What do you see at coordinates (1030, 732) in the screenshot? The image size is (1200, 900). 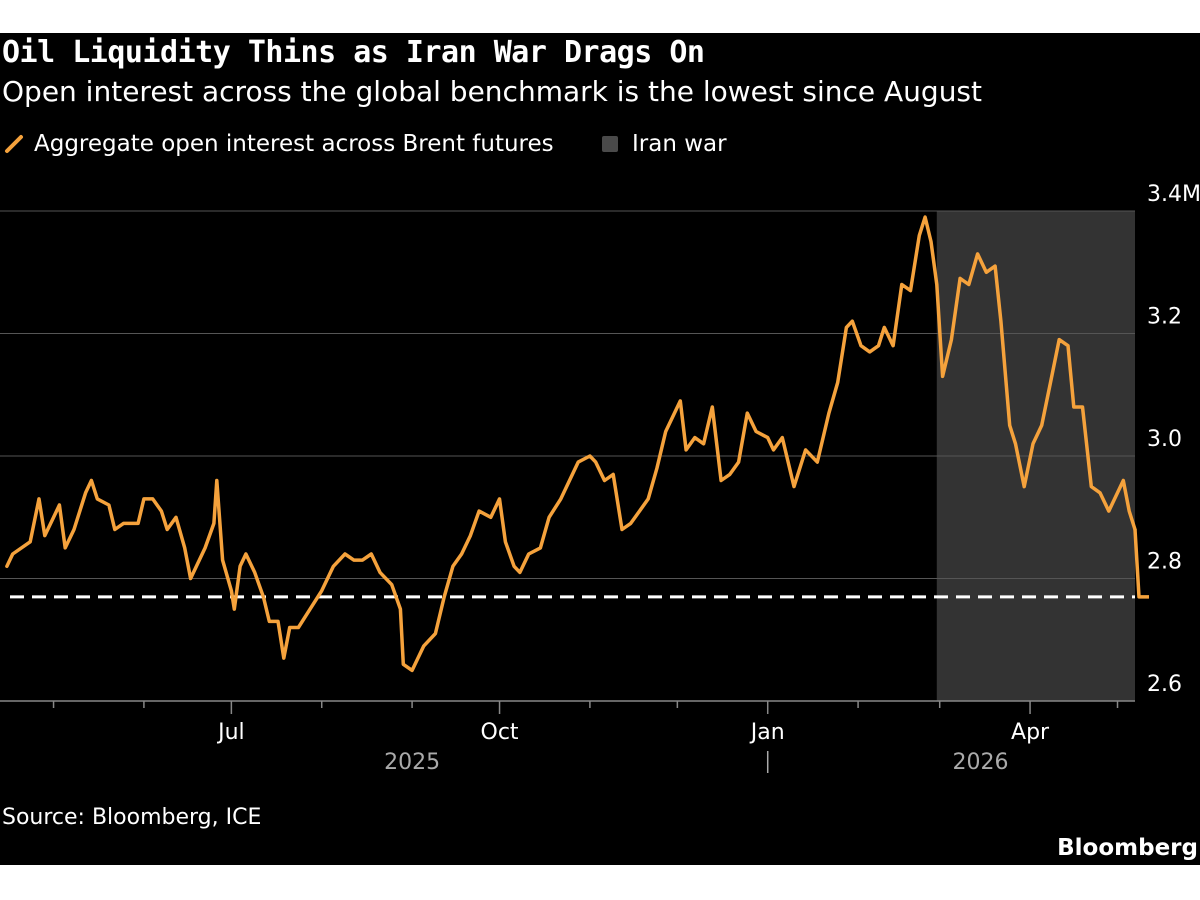 I see `x-tick-label: Apr` at bounding box center [1030, 732].